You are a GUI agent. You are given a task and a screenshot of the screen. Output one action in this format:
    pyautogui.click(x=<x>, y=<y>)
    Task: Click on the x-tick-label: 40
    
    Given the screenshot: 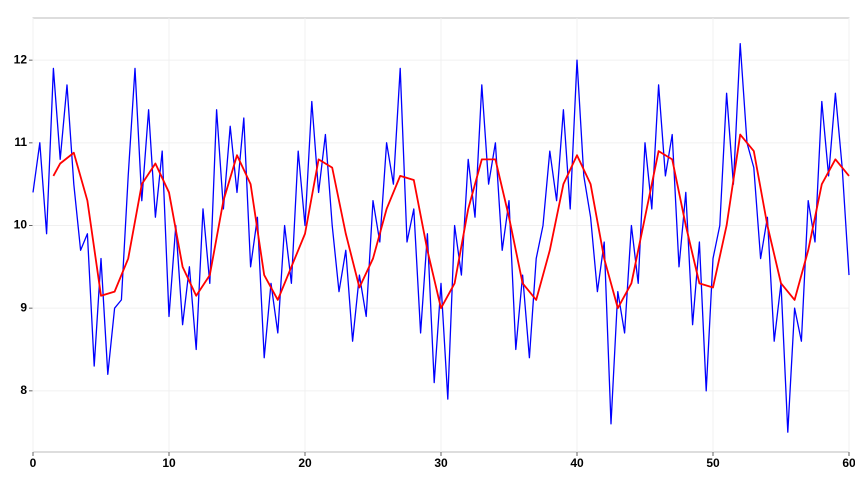 What is the action you would take?
    pyautogui.click(x=577, y=463)
    